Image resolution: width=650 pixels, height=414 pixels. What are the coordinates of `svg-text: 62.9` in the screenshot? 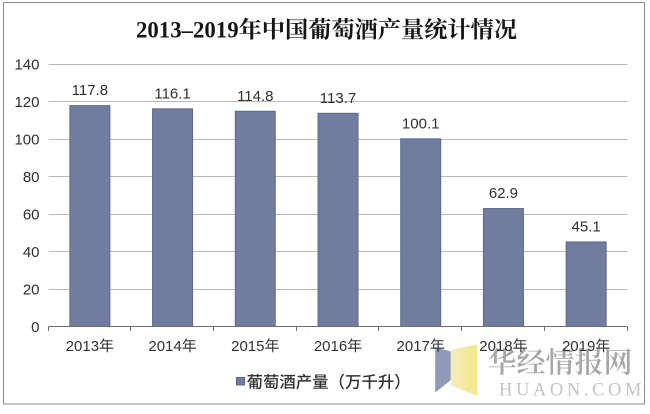 It's located at (503, 193).